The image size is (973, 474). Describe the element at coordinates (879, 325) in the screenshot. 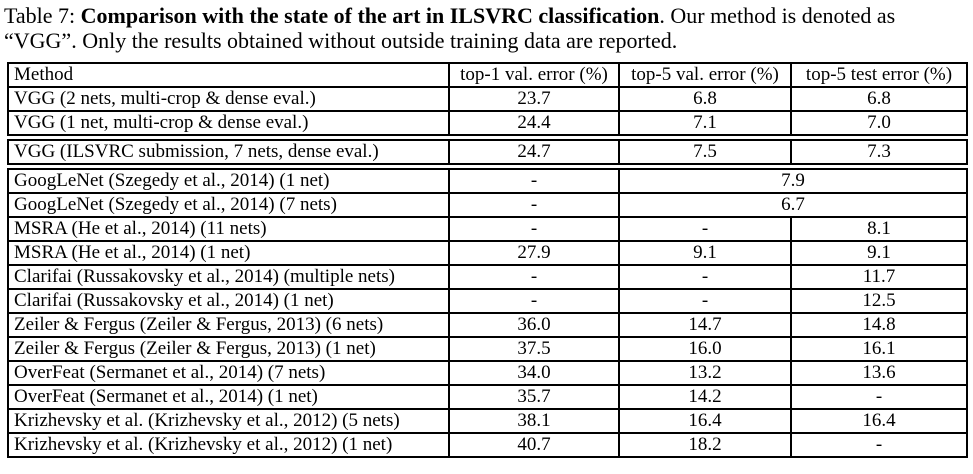

I see `top5-test-cell: 14.8` at that location.